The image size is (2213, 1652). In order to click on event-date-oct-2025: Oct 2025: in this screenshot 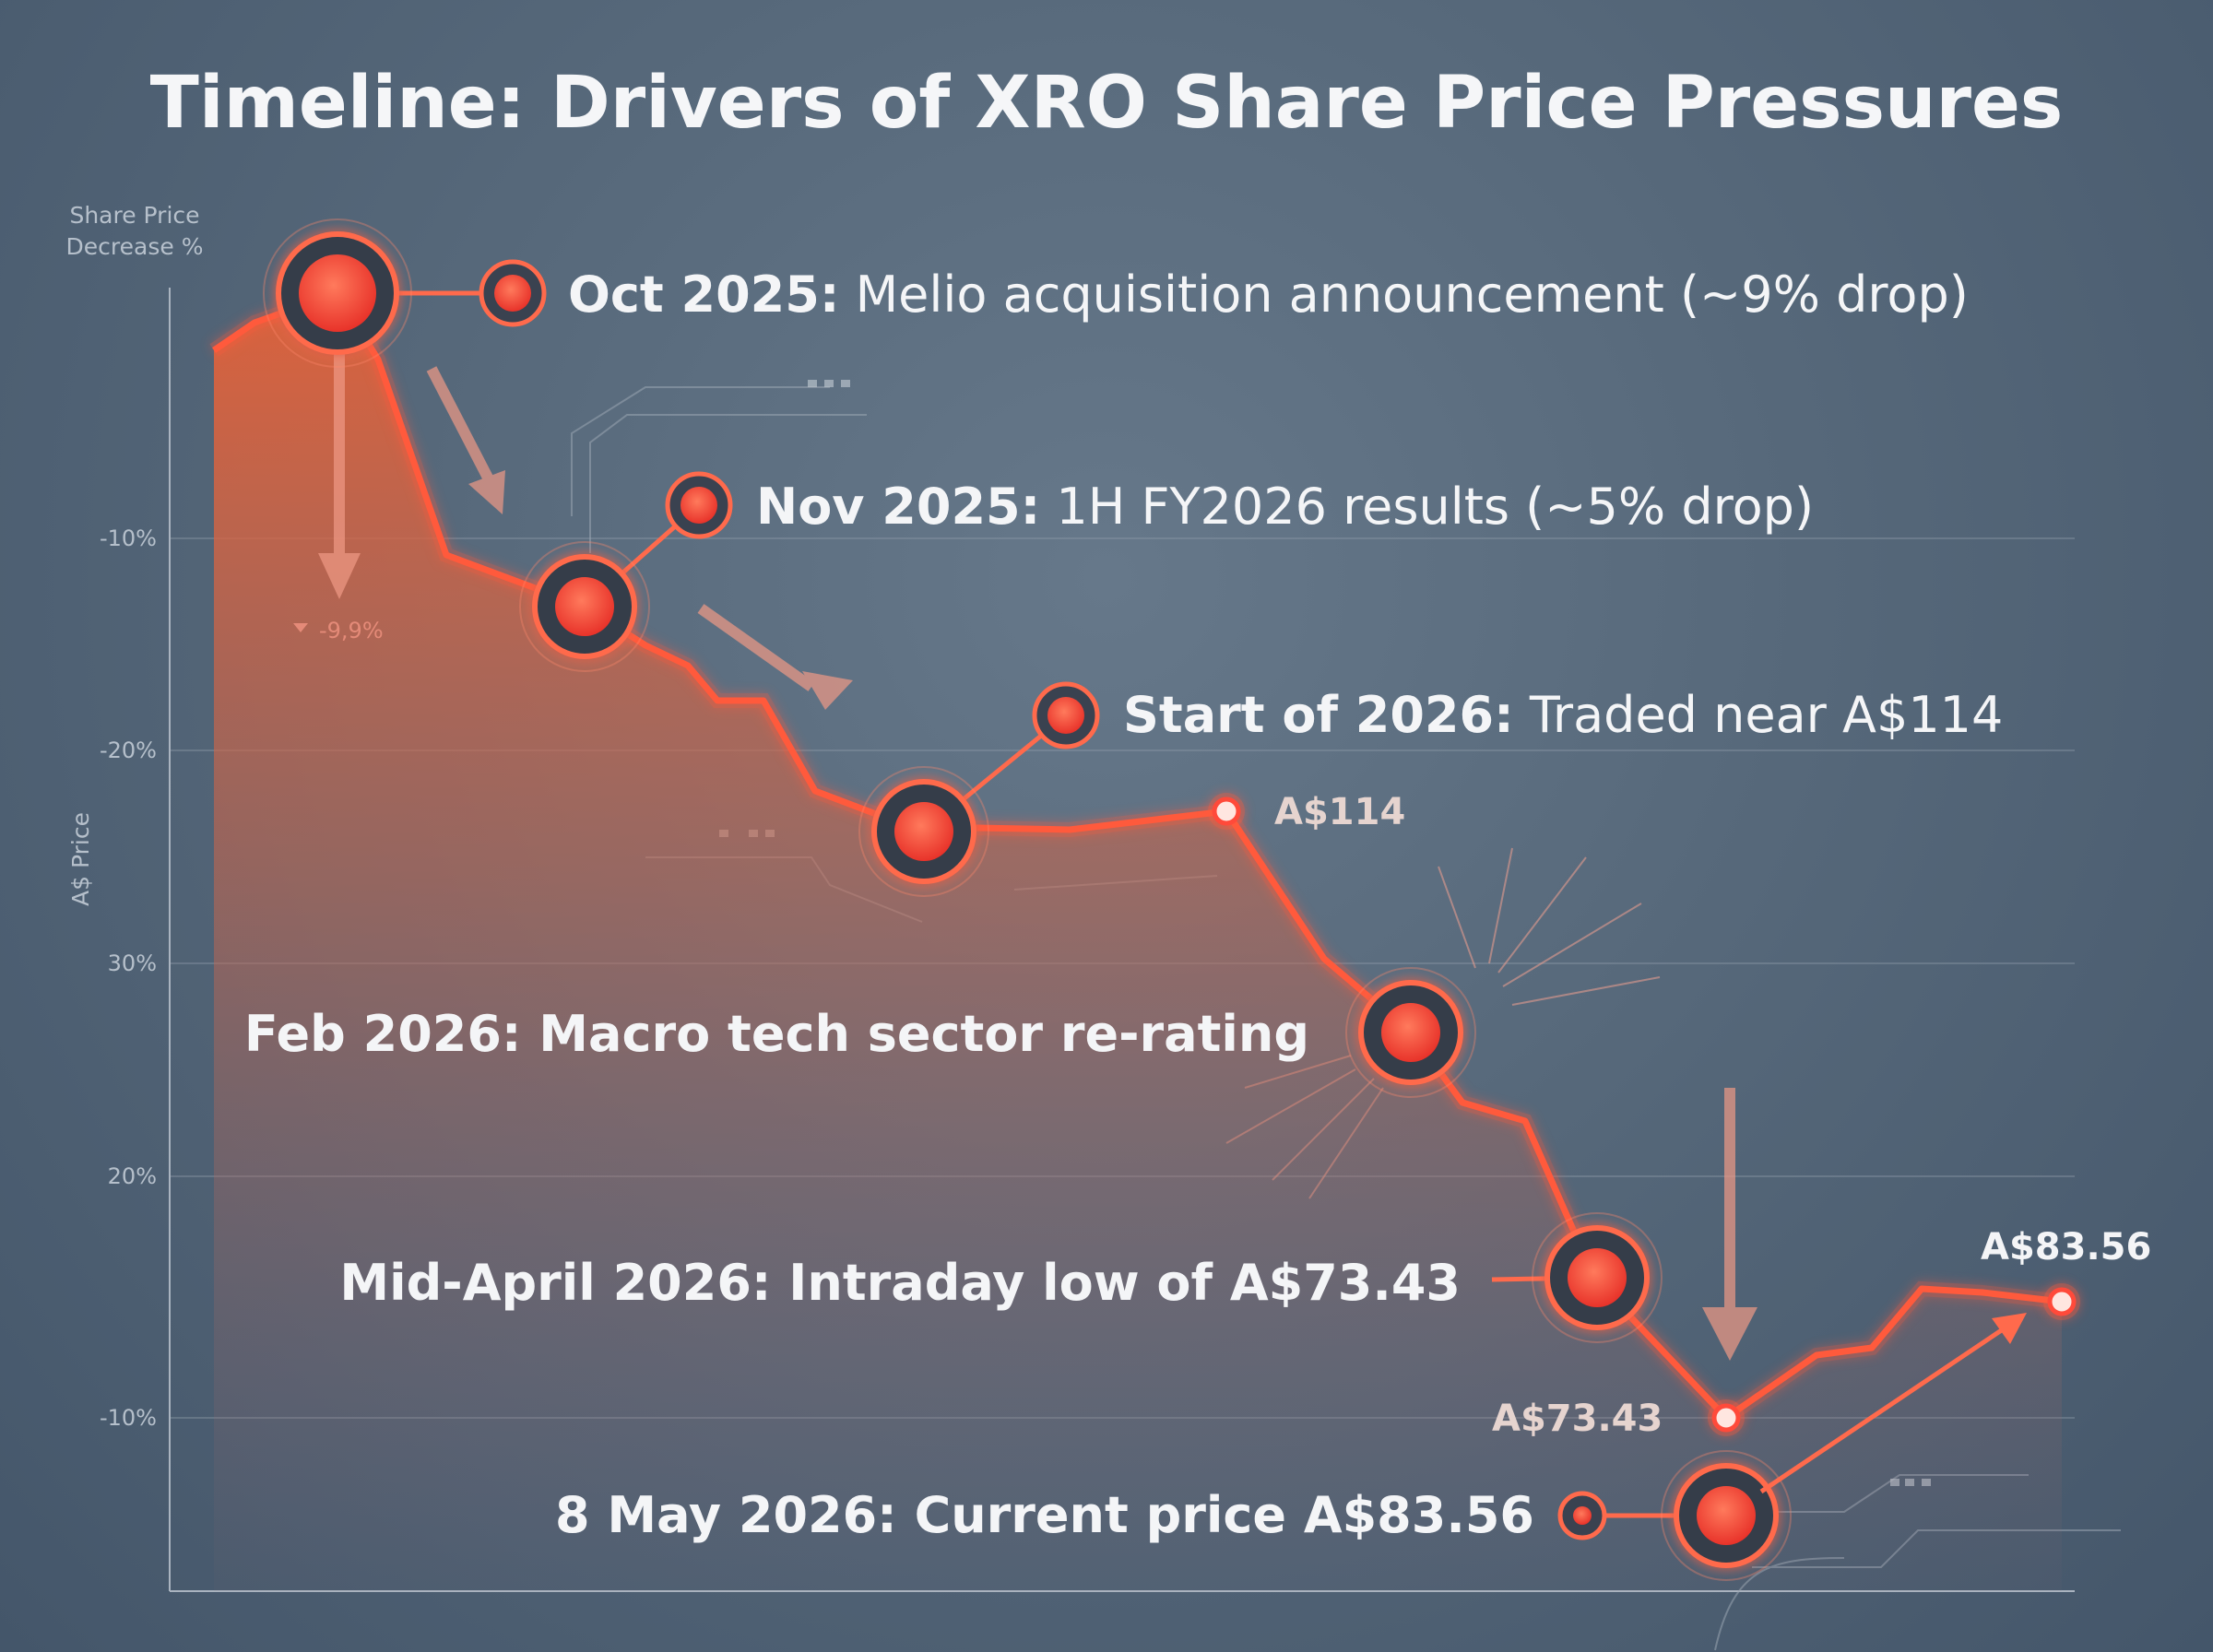, I will do `click(703, 295)`.